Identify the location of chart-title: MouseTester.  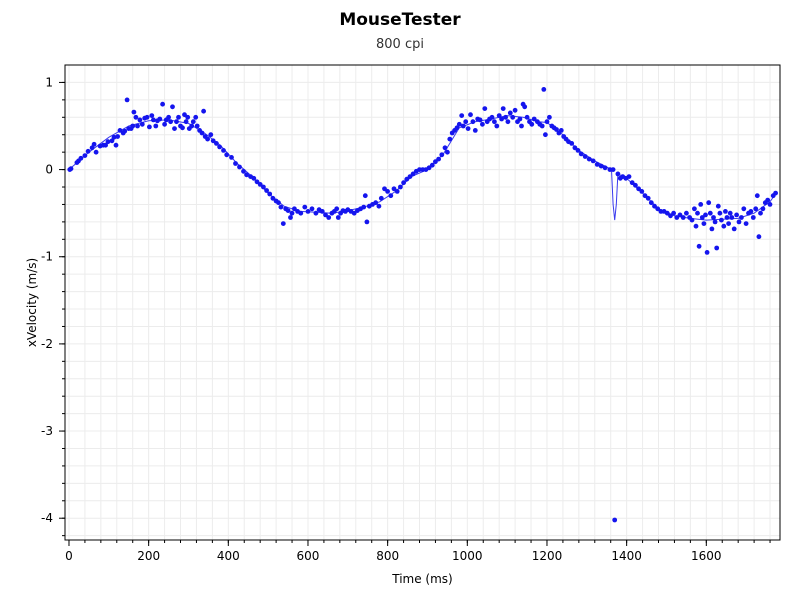
(400, 20).